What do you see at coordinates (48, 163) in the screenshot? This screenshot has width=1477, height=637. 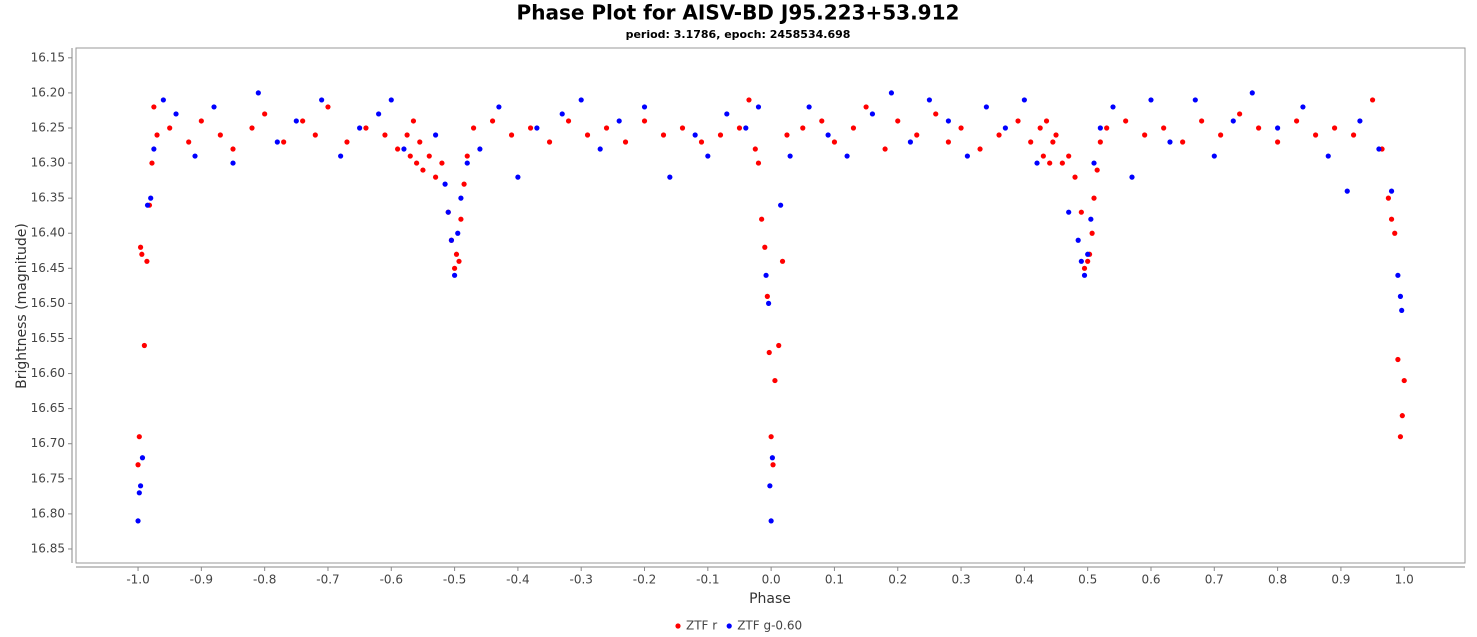 I see `y-tick-label: 16.30` at bounding box center [48, 163].